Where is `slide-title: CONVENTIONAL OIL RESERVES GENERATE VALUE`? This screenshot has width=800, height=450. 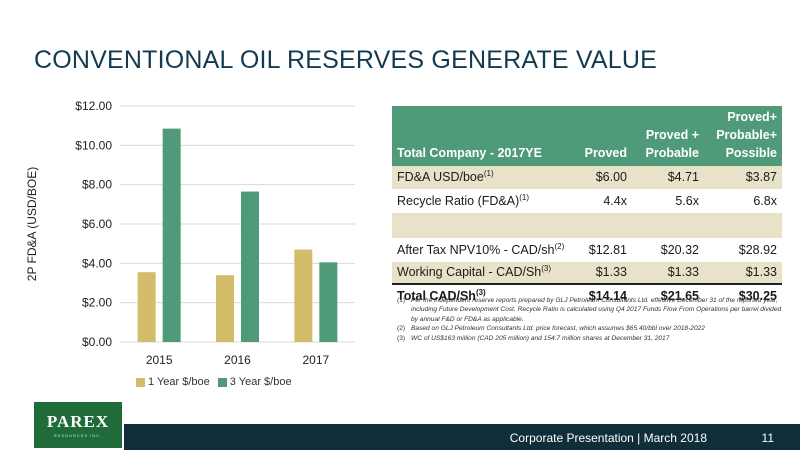
slide-title: CONVENTIONAL OIL RESERVES GENERATE VALUE is located at coordinates (345, 60).